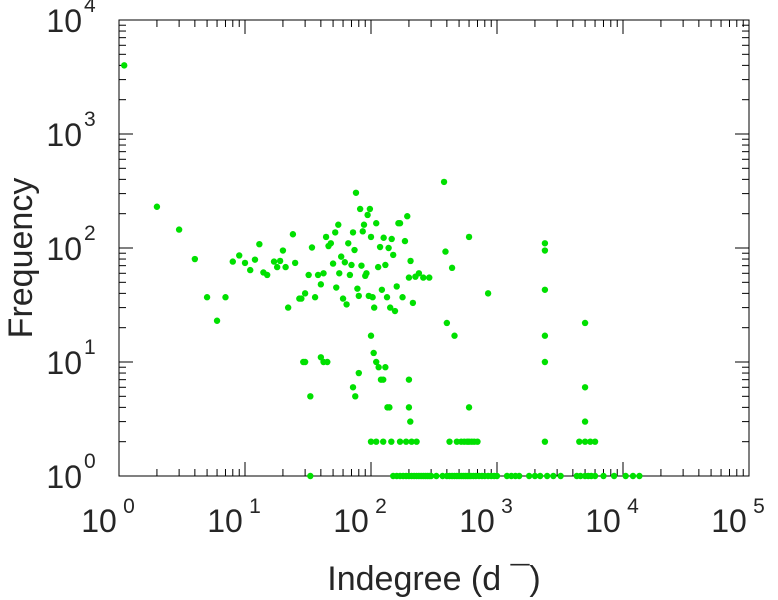  I want to click on y-axis-label: Frequency, so click(21, 258).